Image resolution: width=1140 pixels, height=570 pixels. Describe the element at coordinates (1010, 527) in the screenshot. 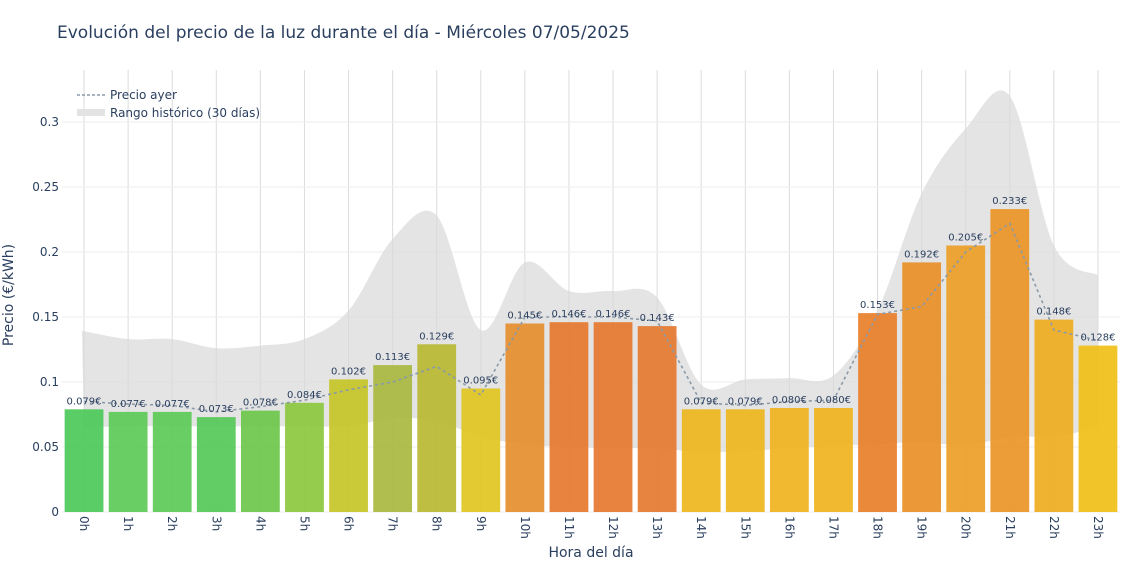

I see `x-tick-label: 21h` at that location.